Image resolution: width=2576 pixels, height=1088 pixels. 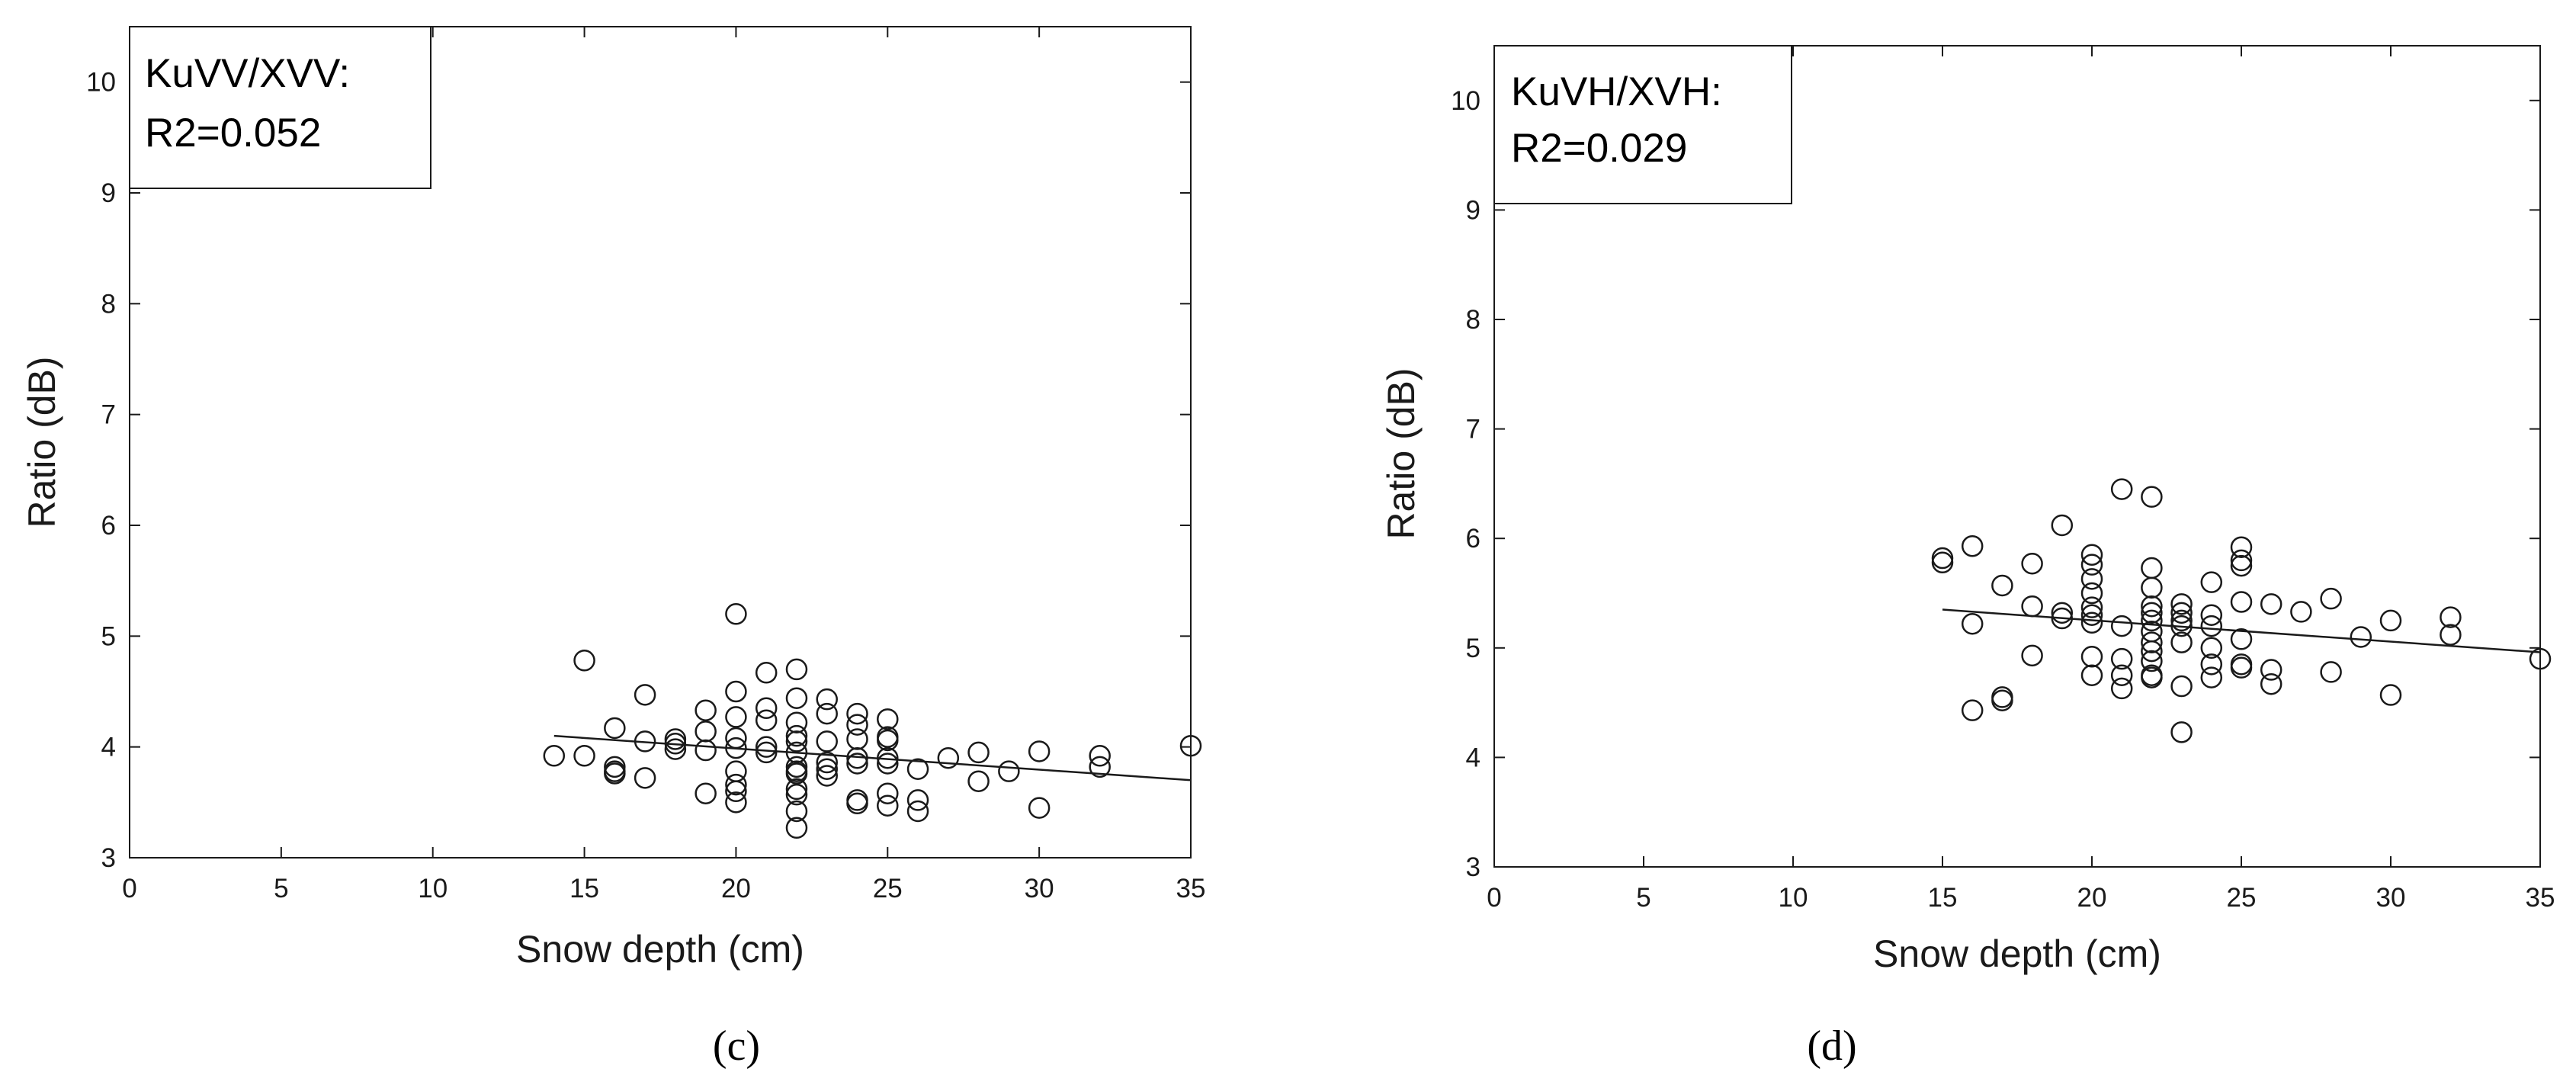 I want to click on x-tick-label: 10, so click(x=433, y=889).